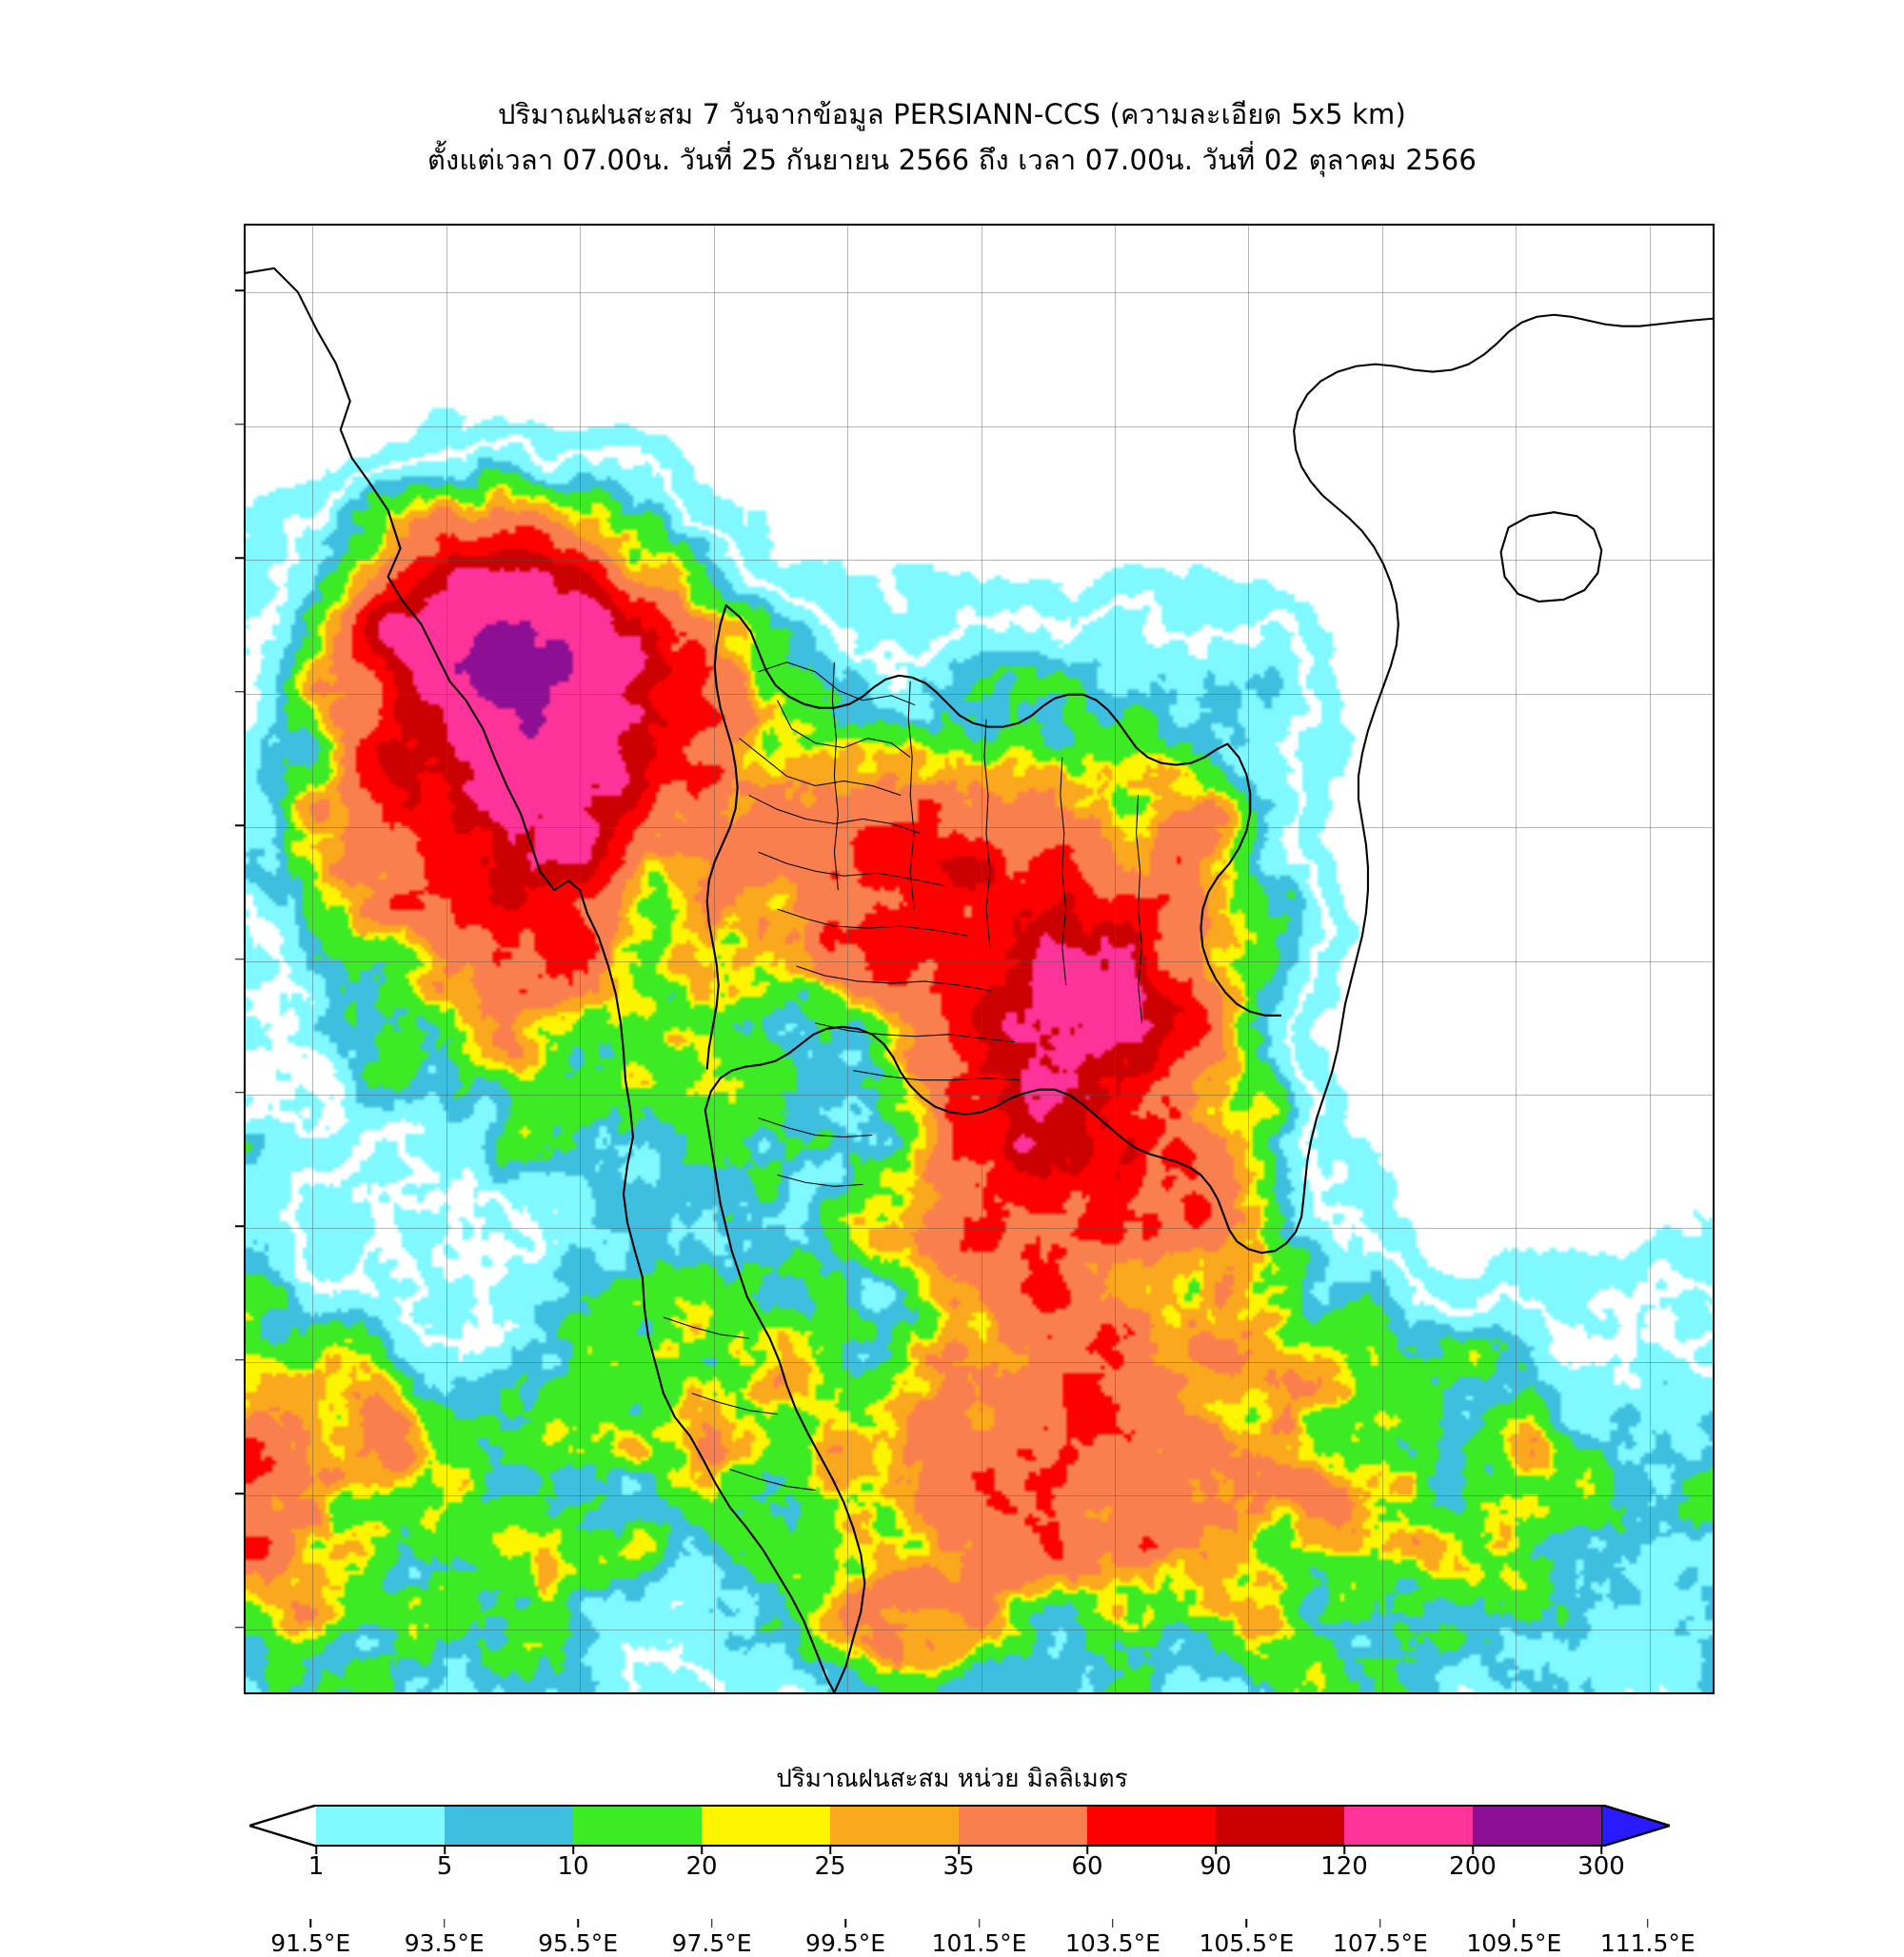  Describe the element at coordinates (1380, 1943) in the screenshot. I see `x-axis-tick-label: 107.5°E` at that location.